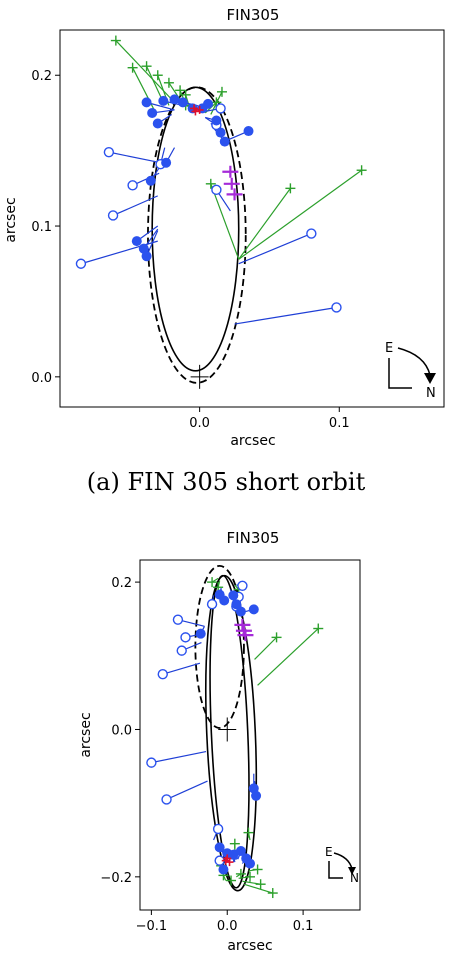 This screenshot has width=452, height=960. I want to click on x-tick-label-0: −0.1, so click(152, 926).